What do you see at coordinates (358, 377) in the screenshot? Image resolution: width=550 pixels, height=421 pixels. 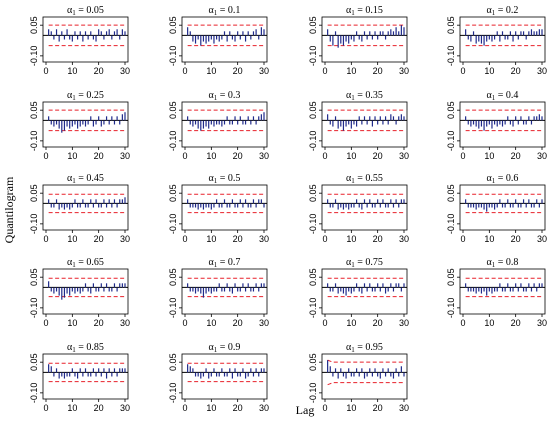 I see `panel: α1 = 0.95 0.05 -0.10 0 10 20 30` at bounding box center [358, 377].